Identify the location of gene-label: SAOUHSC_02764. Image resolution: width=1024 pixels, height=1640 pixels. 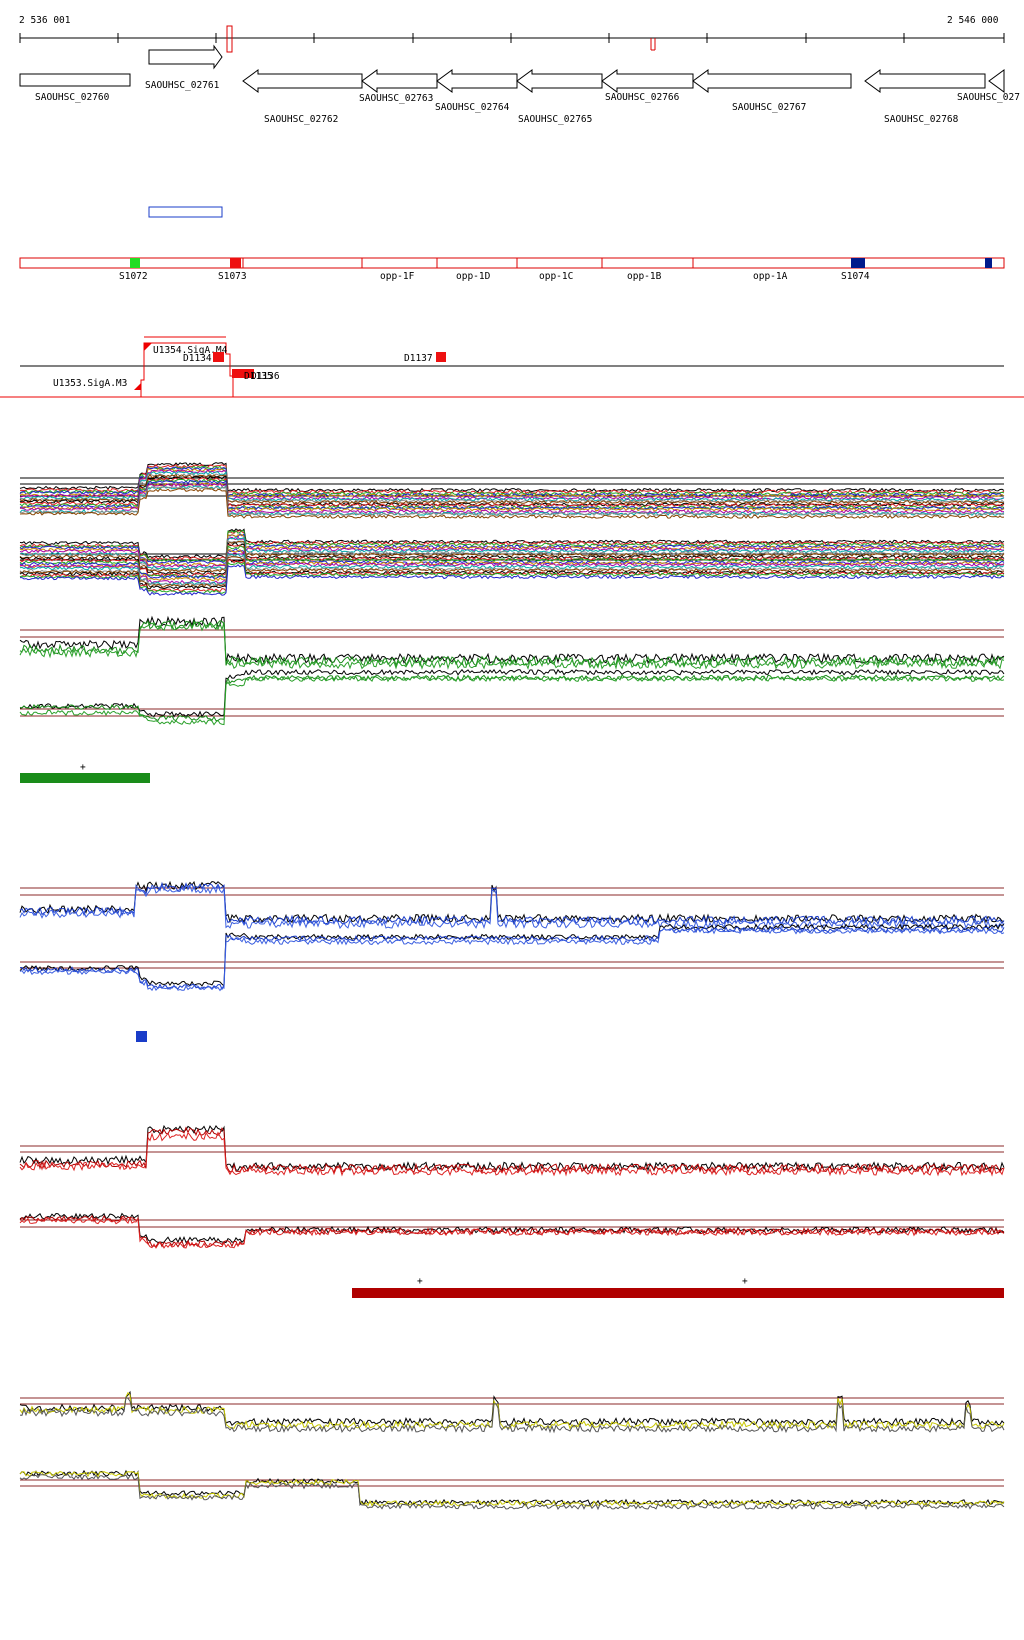
(472, 107).